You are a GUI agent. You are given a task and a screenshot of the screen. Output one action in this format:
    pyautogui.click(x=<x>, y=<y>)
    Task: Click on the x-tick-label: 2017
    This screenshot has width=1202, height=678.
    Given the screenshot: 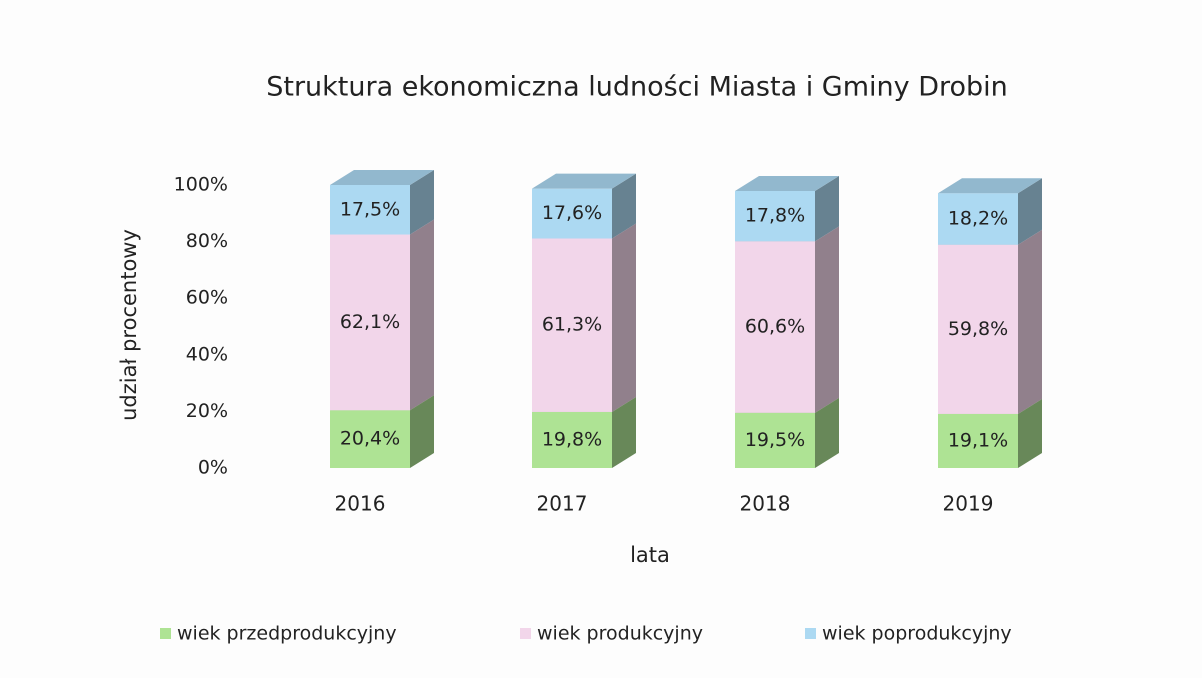 What is the action you would take?
    pyautogui.click(x=562, y=504)
    